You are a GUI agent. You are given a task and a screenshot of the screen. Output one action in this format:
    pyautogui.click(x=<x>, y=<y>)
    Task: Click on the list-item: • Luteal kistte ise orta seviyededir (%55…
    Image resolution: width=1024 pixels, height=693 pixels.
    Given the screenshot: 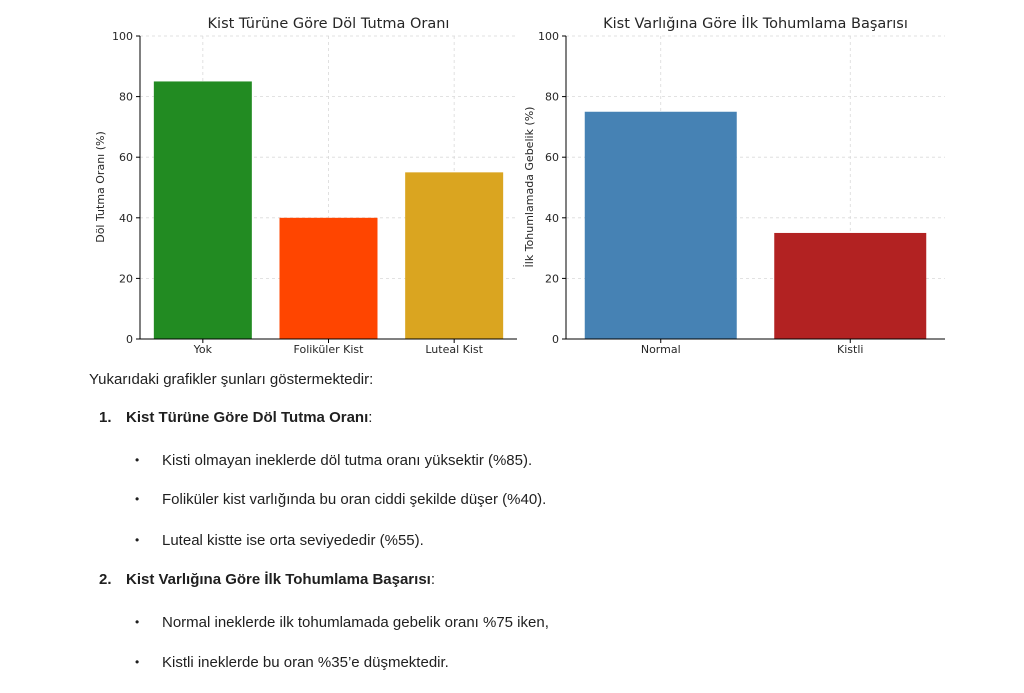 What is the action you would take?
    pyautogui.click(x=279, y=540)
    